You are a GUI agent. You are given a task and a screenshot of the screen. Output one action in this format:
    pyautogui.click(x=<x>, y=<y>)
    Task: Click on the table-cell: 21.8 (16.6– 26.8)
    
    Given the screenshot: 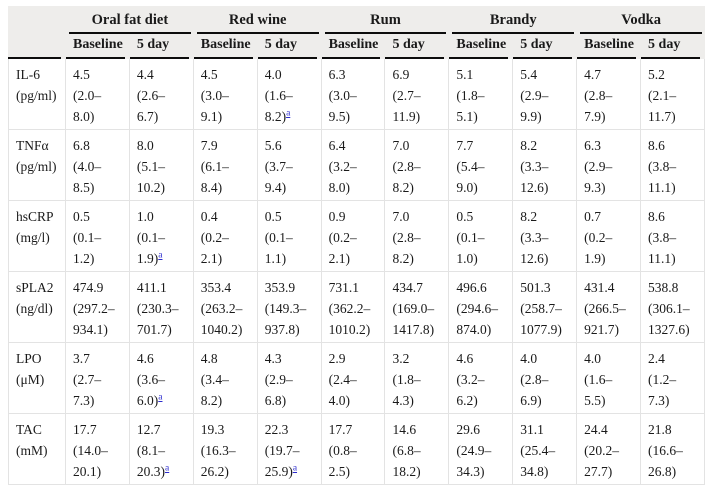 What is the action you would take?
    pyautogui.click(x=673, y=449)
    